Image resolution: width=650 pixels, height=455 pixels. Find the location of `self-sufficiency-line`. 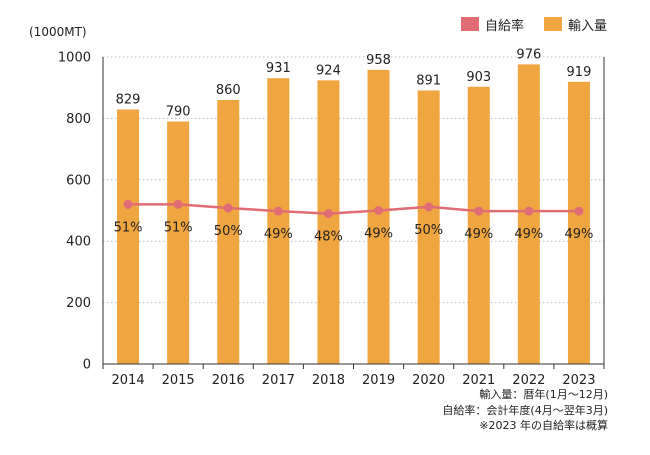

self-sufficiency-line is located at coordinates (353, 209).